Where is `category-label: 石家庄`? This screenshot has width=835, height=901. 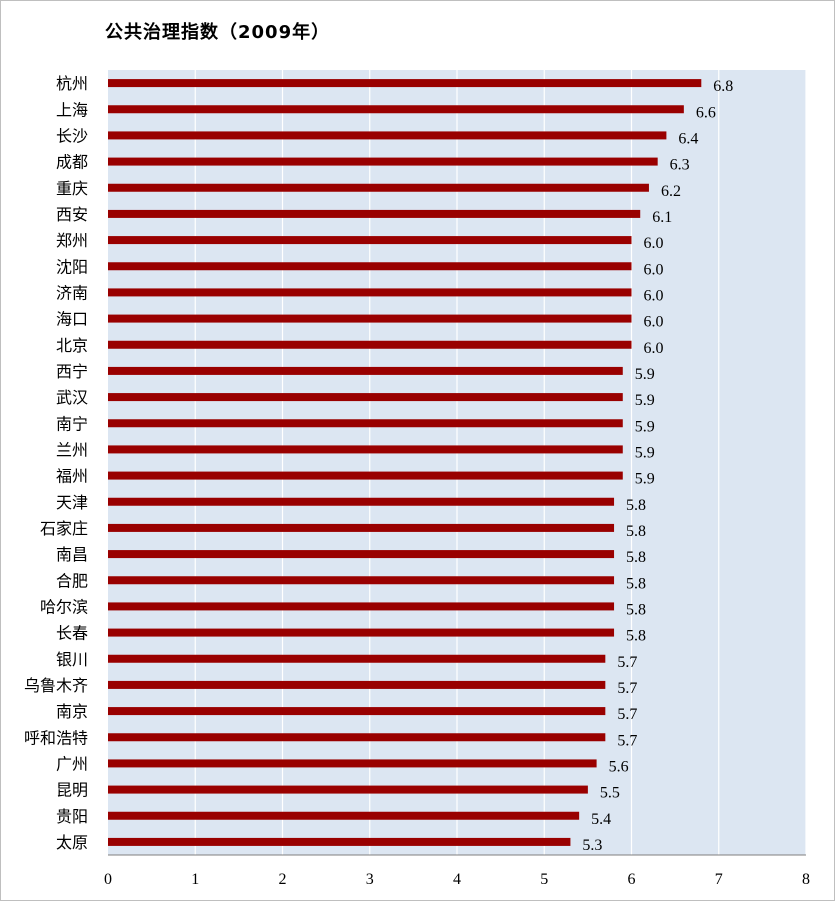
category-label: 石家庄 is located at coordinates (64, 528).